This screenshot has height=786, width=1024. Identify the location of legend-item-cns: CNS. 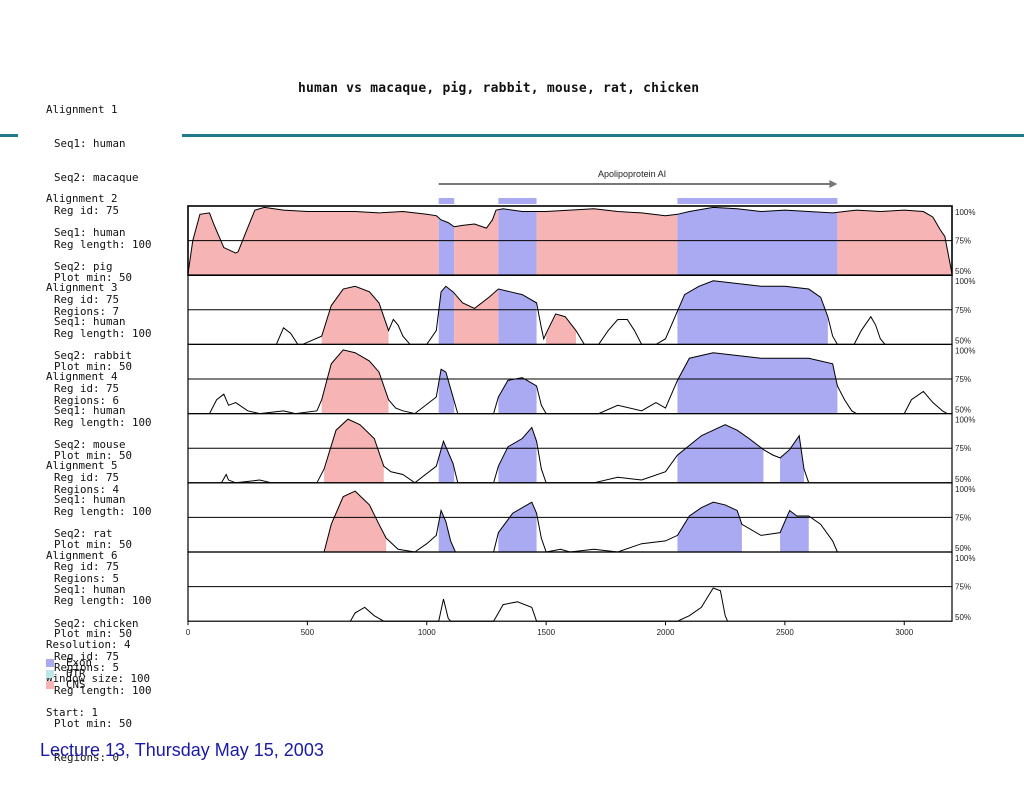
(69, 684).